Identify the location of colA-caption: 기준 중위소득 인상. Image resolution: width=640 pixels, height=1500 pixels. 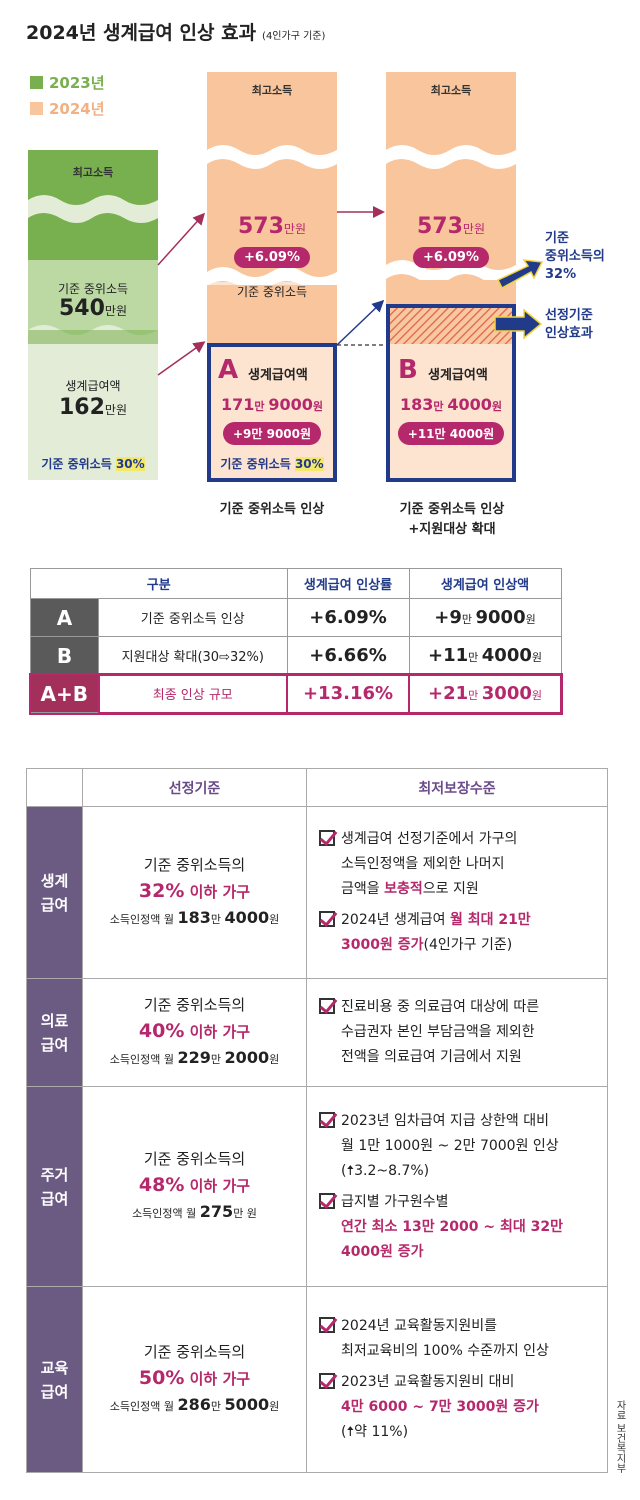
(272, 509).